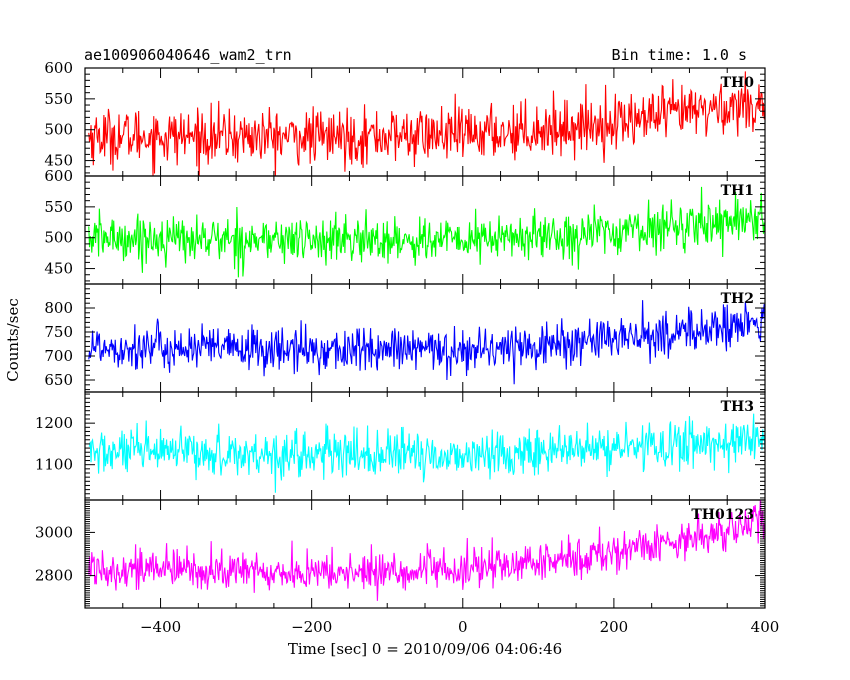 The image size is (850, 680). I want to click on x-tick-label: −400, so click(160, 627).